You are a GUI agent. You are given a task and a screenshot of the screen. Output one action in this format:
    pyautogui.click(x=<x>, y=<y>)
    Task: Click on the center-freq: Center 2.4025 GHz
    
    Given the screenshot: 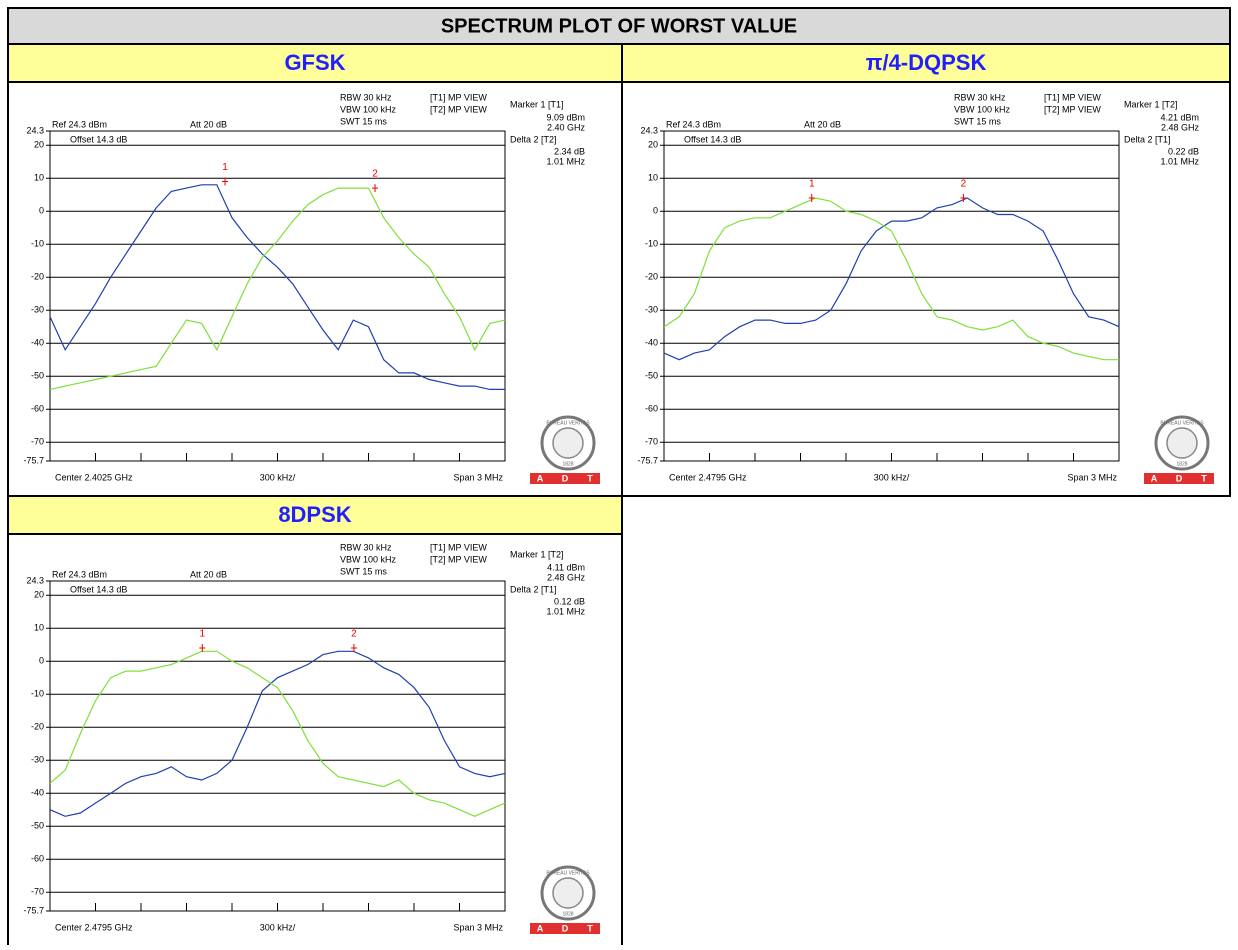 What is the action you would take?
    pyautogui.click(x=94, y=477)
    